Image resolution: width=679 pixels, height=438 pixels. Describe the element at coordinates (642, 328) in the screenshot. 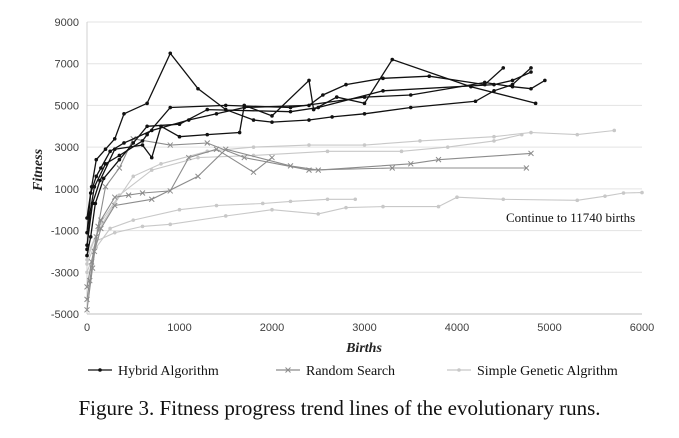

I see `x-tick-label: 6000` at that location.